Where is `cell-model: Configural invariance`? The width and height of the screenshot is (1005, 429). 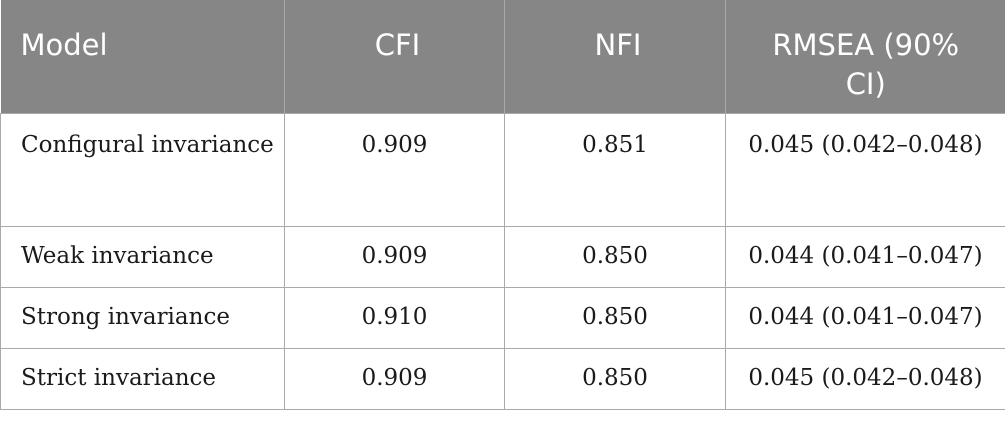 cell-model: Configural invariance is located at coordinates (142, 169).